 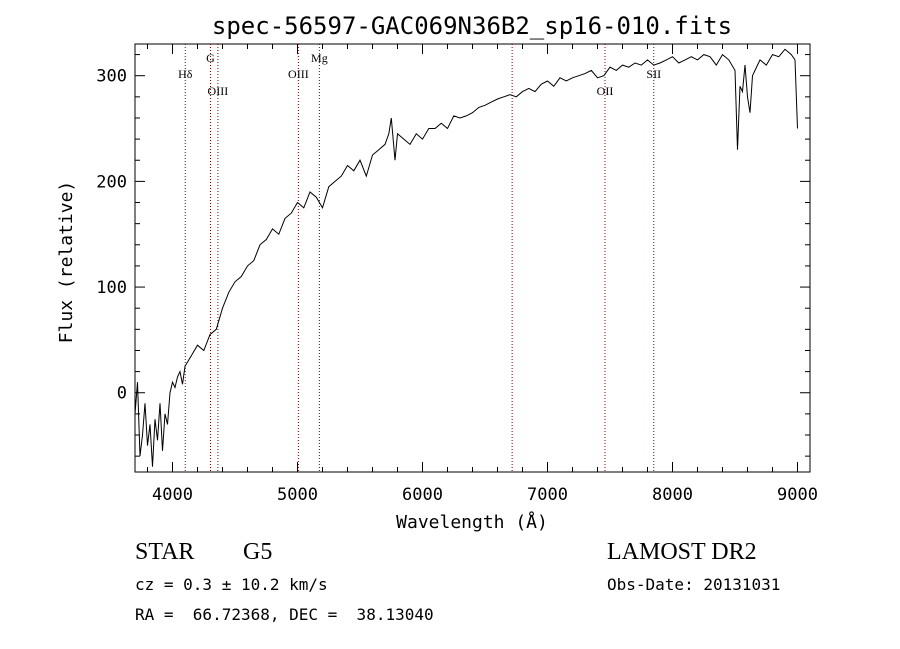 What do you see at coordinates (682, 552) in the screenshot?
I see `survey-name: LAMOST DR2` at bounding box center [682, 552].